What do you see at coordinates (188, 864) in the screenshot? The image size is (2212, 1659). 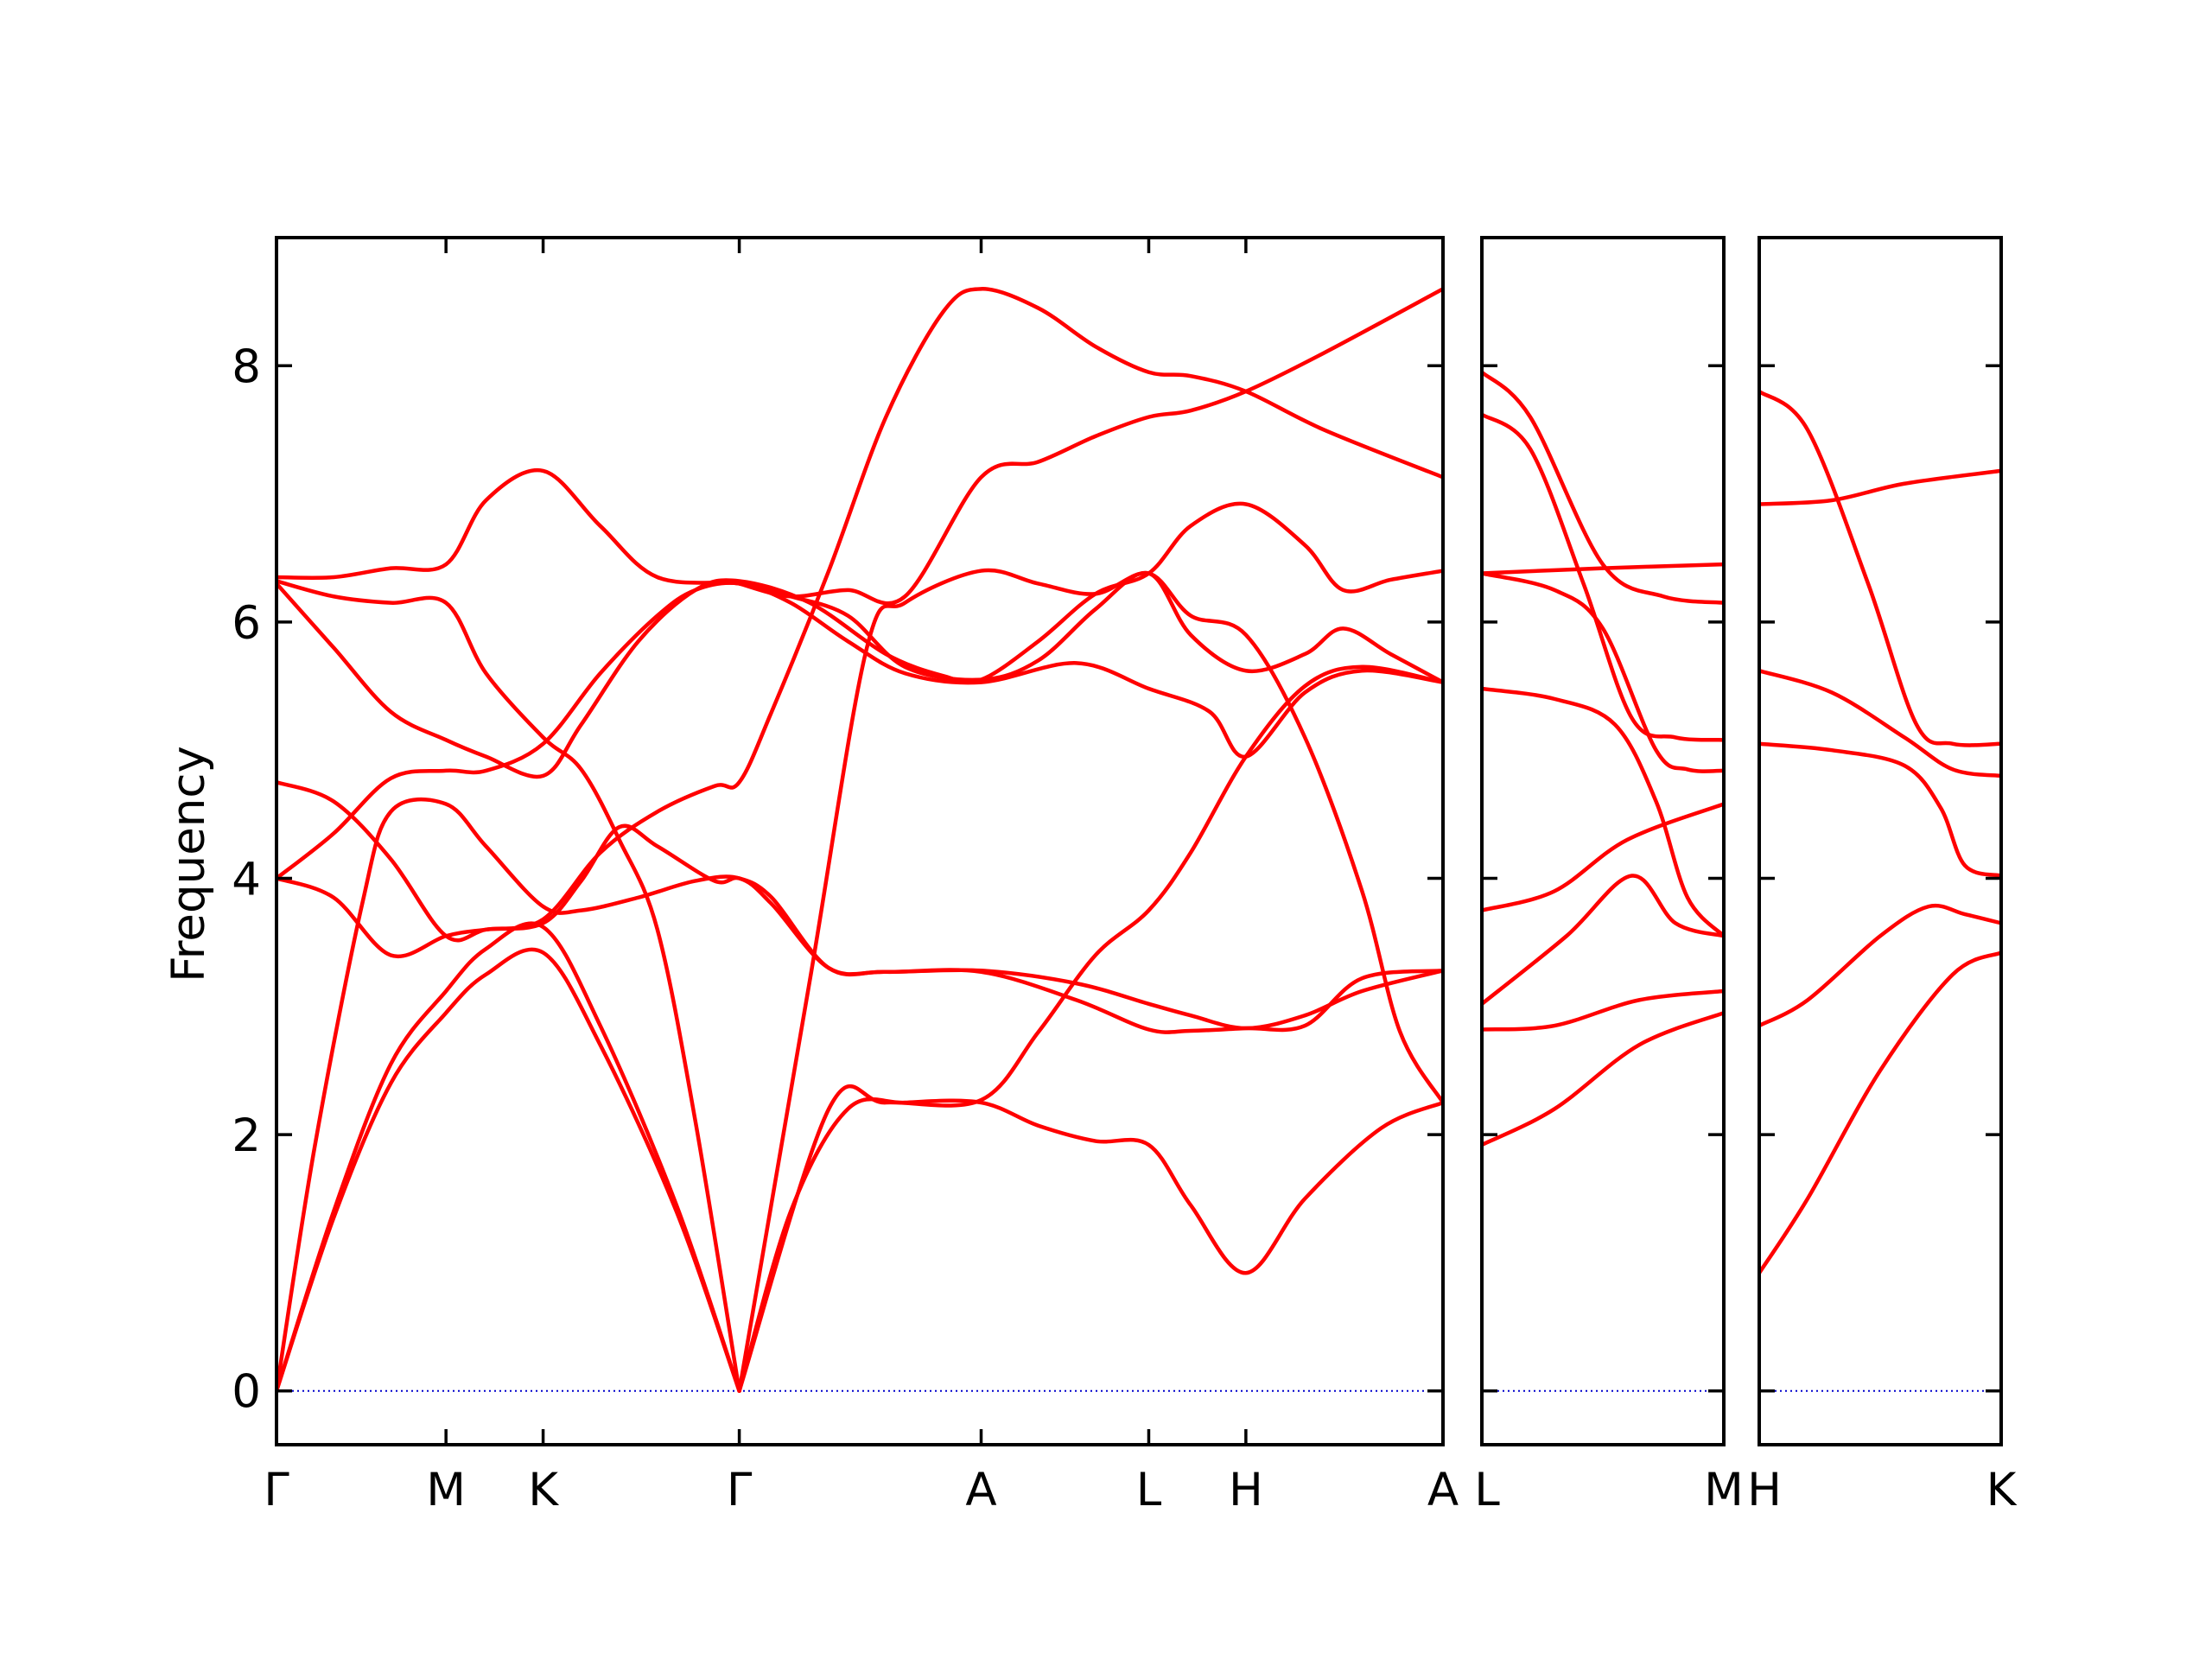 I see `y-axis-label: Frequency` at bounding box center [188, 864].